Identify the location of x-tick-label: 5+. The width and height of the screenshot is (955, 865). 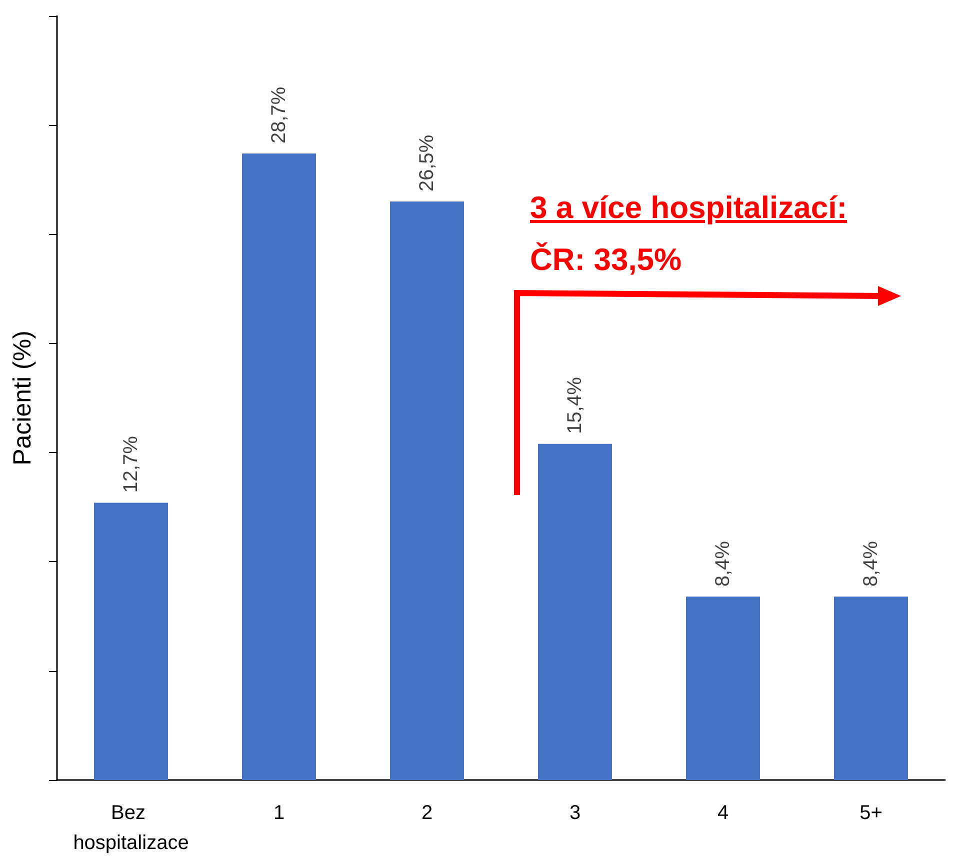
(871, 813).